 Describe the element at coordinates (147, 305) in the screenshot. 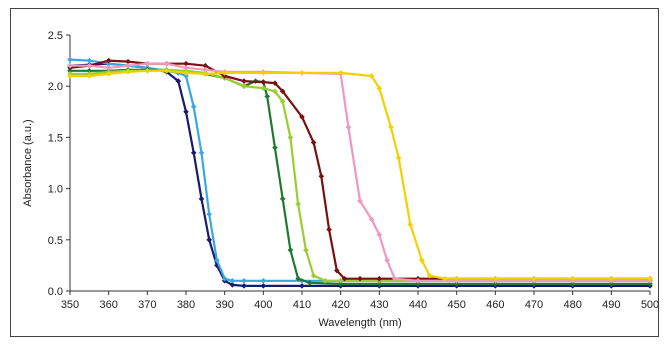

I see `x-tick-label: 370` at that location.